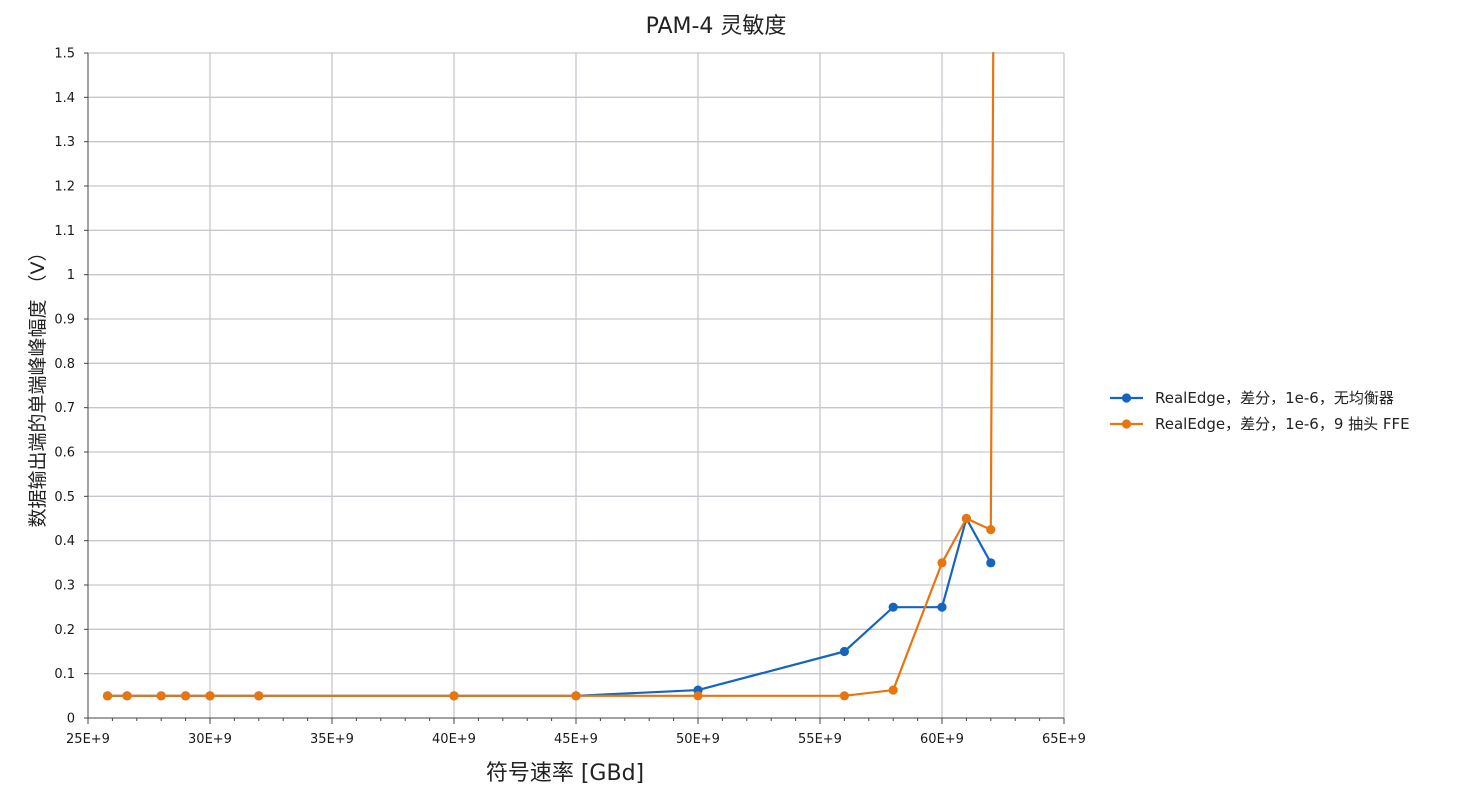 The image size is (1471, 792). Describe the element at coordinates (64, 674) in the screenshot. I see `y-tick-label: 0.1` at that location.